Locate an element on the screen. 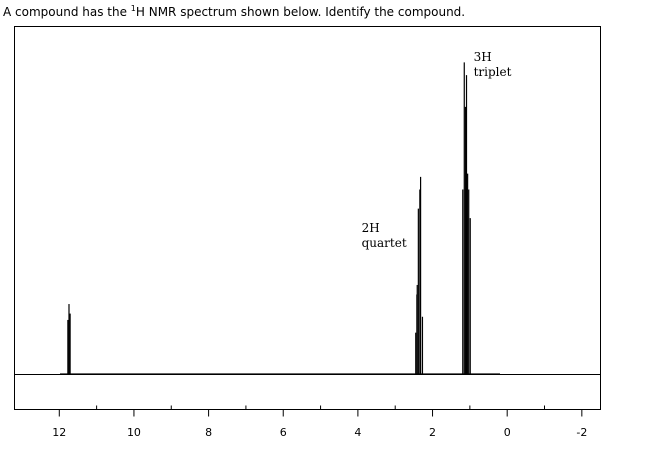 The image size is (645, 457). tick-label: 4 is located at coordinates (357, 432).